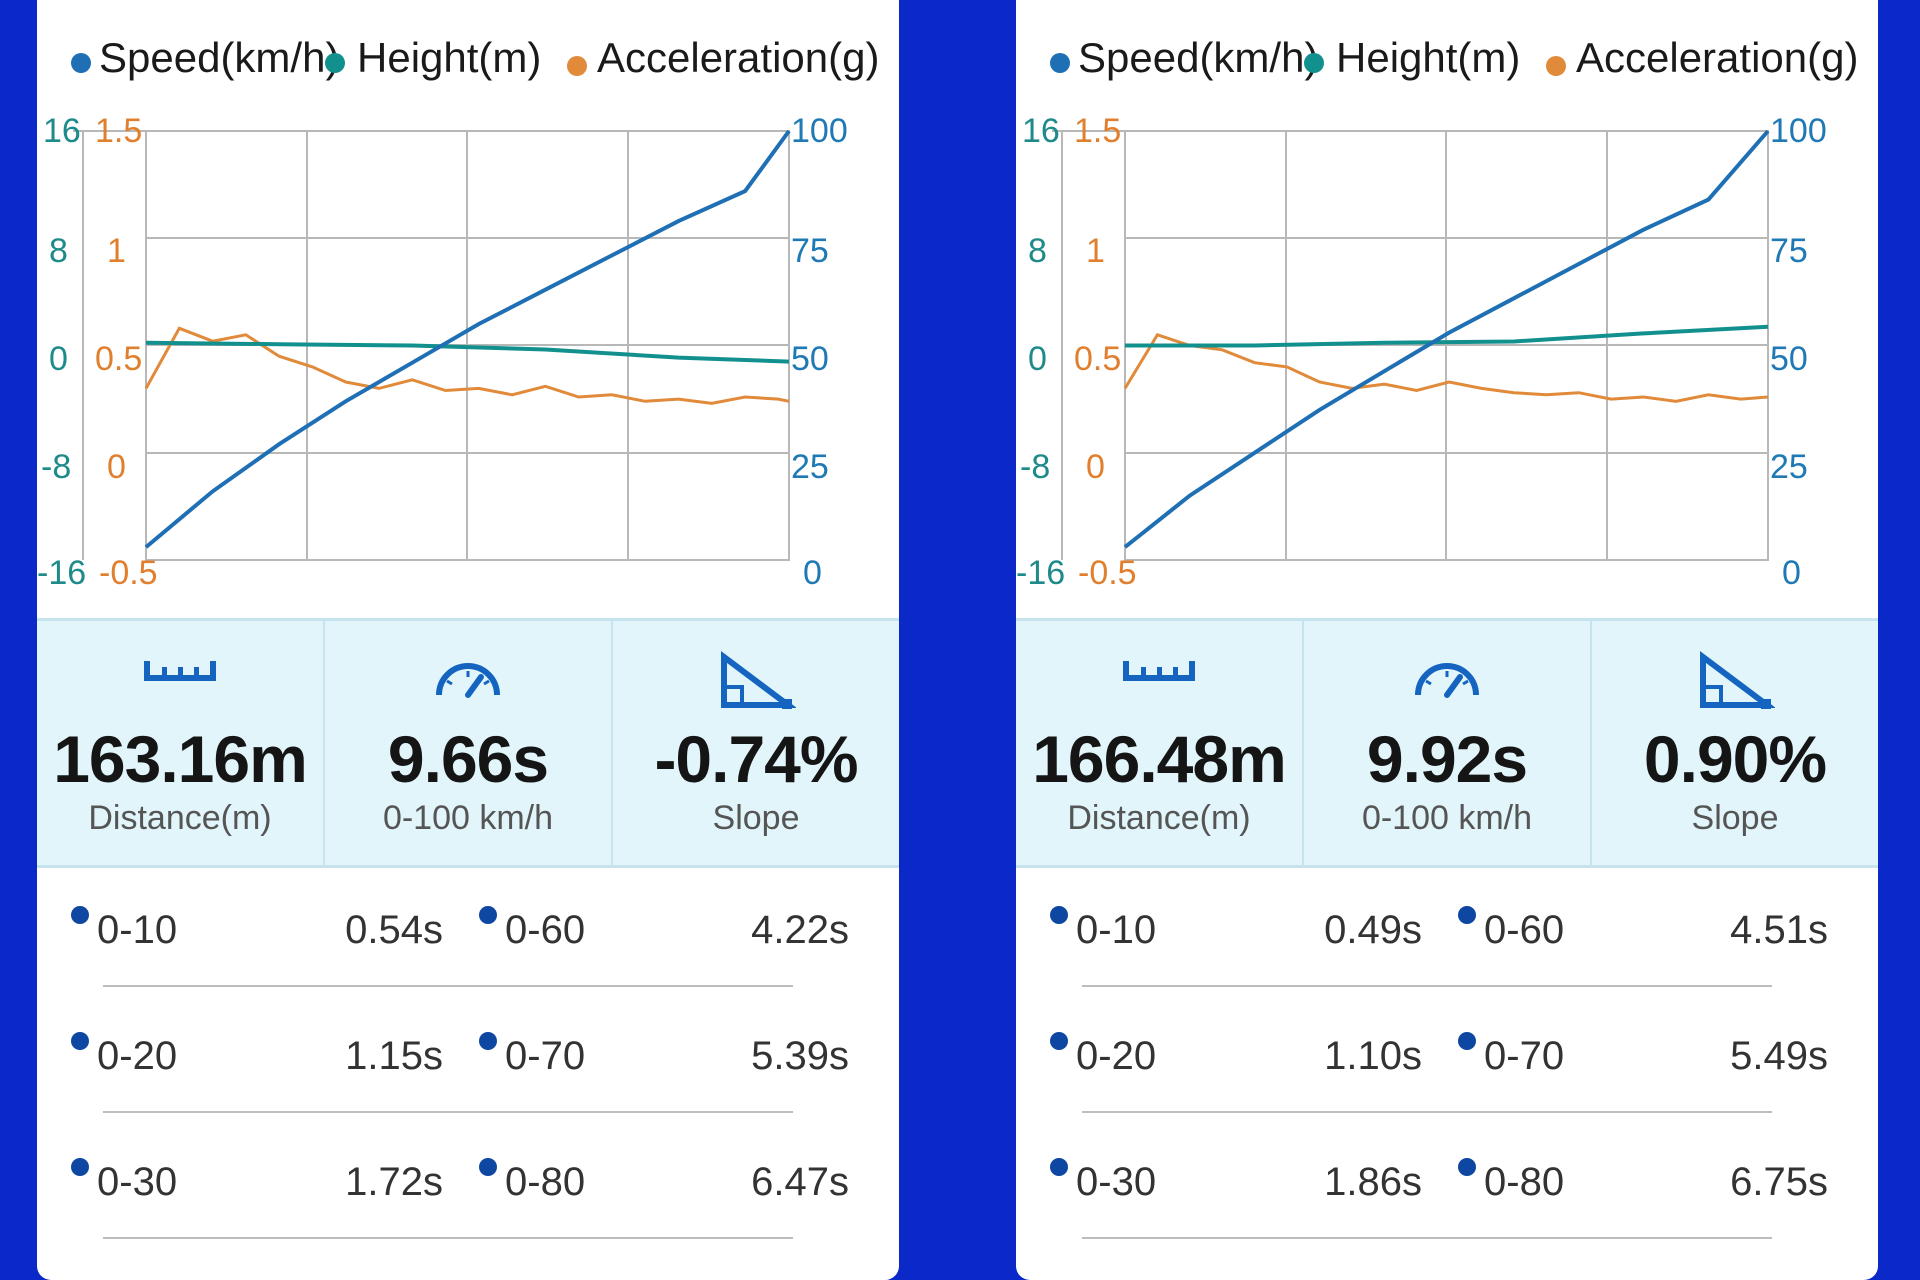 The width and height of the screenshot is (1920, 1280). Describe the element at coordinates (181, 743) in the screenshot. I see `distance-stat: 163.16m Distance(m)` at that location.